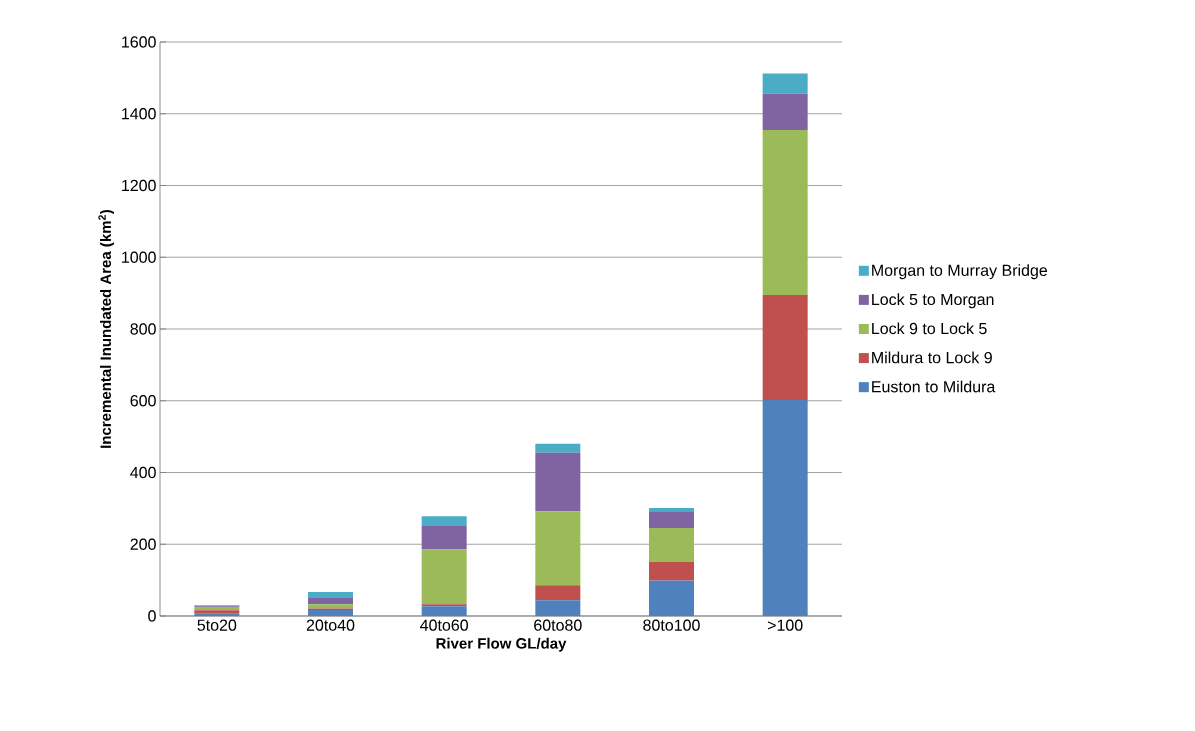 Image resolution: width=1195 pixels, height=731 pixels. What do you see at coordinates (143, 472) in the screenshot?
I see `y-tick-label: 400` at bounding box center [143, 472].